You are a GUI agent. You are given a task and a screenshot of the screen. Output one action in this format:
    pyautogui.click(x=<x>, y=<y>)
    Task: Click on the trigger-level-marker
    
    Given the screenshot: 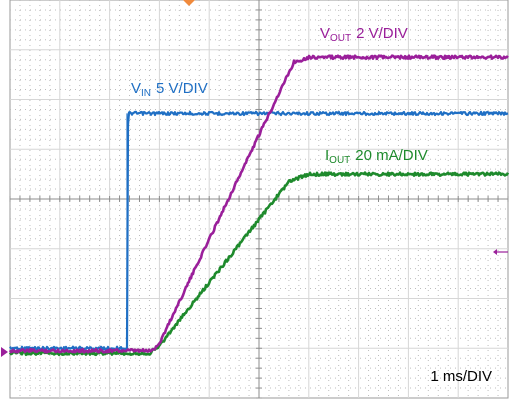 What is the action you would take?
    pyautogui.click(x=500, y=252)
    